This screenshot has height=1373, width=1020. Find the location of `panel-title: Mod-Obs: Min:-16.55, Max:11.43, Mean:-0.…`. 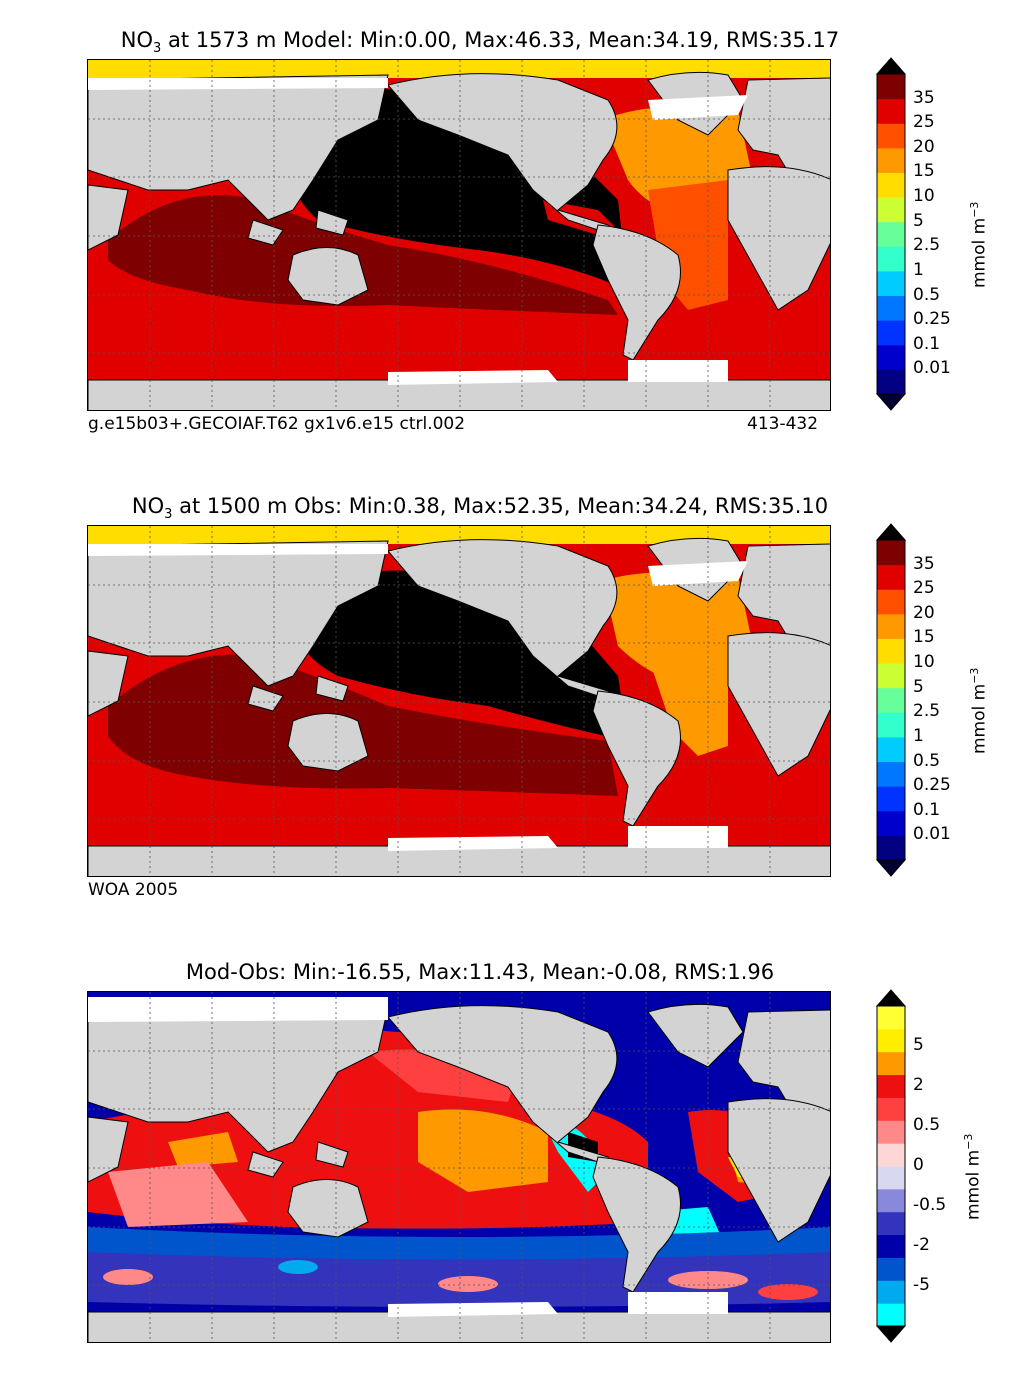

panel-title: Mod-Obs: Min:-16.55, Max:11.43, Mean:-0.… is located at coordinates (480, 972).